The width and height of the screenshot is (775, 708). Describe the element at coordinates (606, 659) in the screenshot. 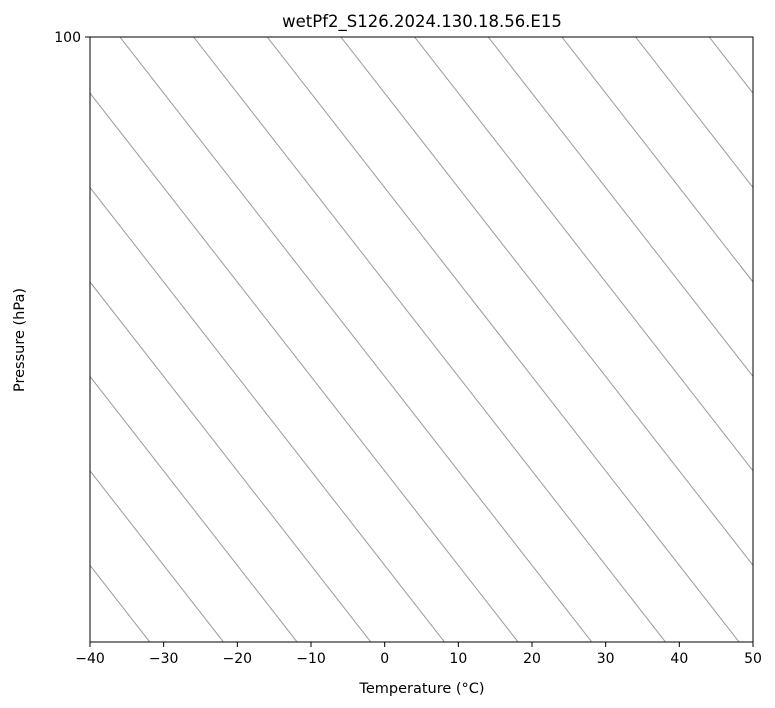

I see `x-tick-label: 30` at that location.